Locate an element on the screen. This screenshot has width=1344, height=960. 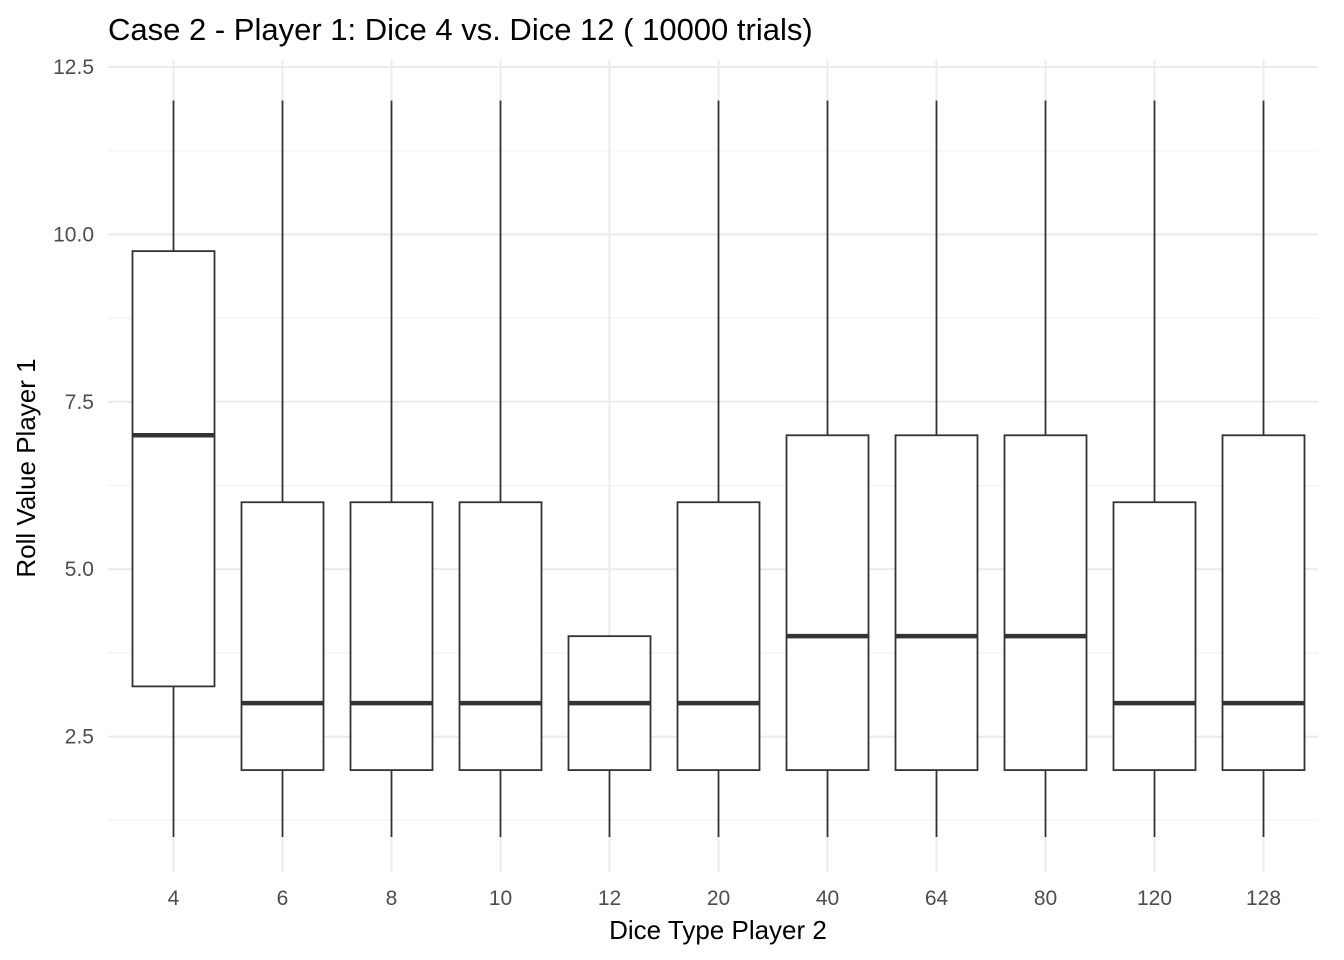
x-tick-label: 8 is located at coordinates (392, 898).